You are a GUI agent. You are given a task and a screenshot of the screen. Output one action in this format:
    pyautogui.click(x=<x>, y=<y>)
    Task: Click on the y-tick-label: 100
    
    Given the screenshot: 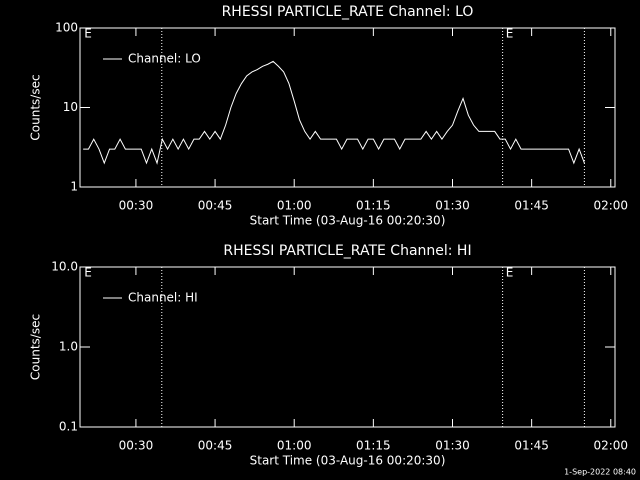 What is the action you would take?
    pyautogui.click(x=66, y=28)
    